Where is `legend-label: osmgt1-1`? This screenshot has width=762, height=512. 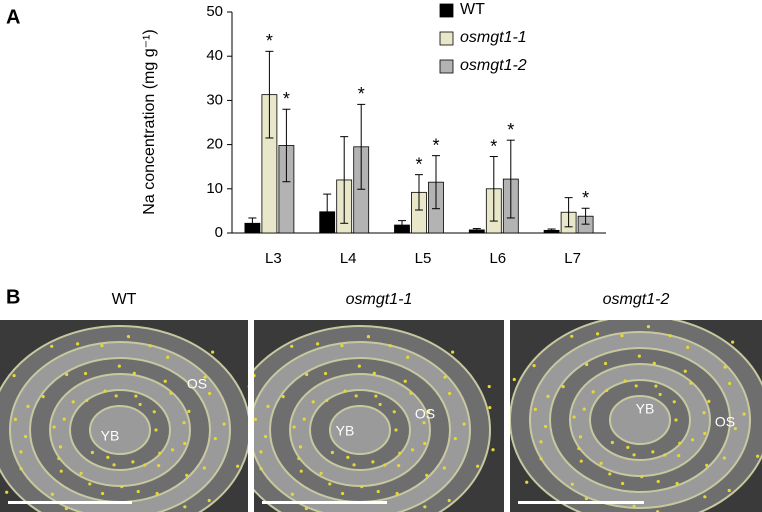 legend-label: osmgt1-1 is located at coordinates (493, 37).